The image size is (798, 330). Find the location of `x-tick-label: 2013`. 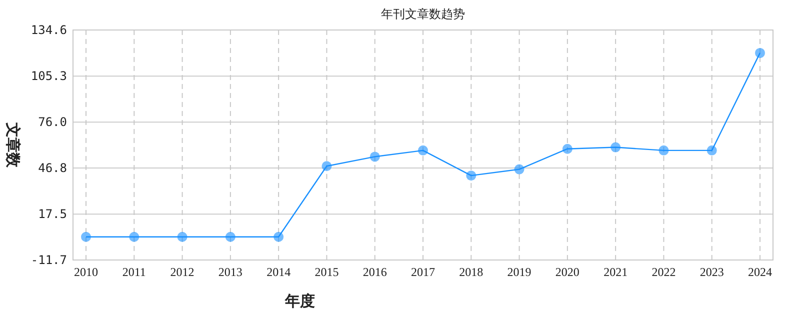

x-tick-label: 2013 is located at coordinates (230, 272).